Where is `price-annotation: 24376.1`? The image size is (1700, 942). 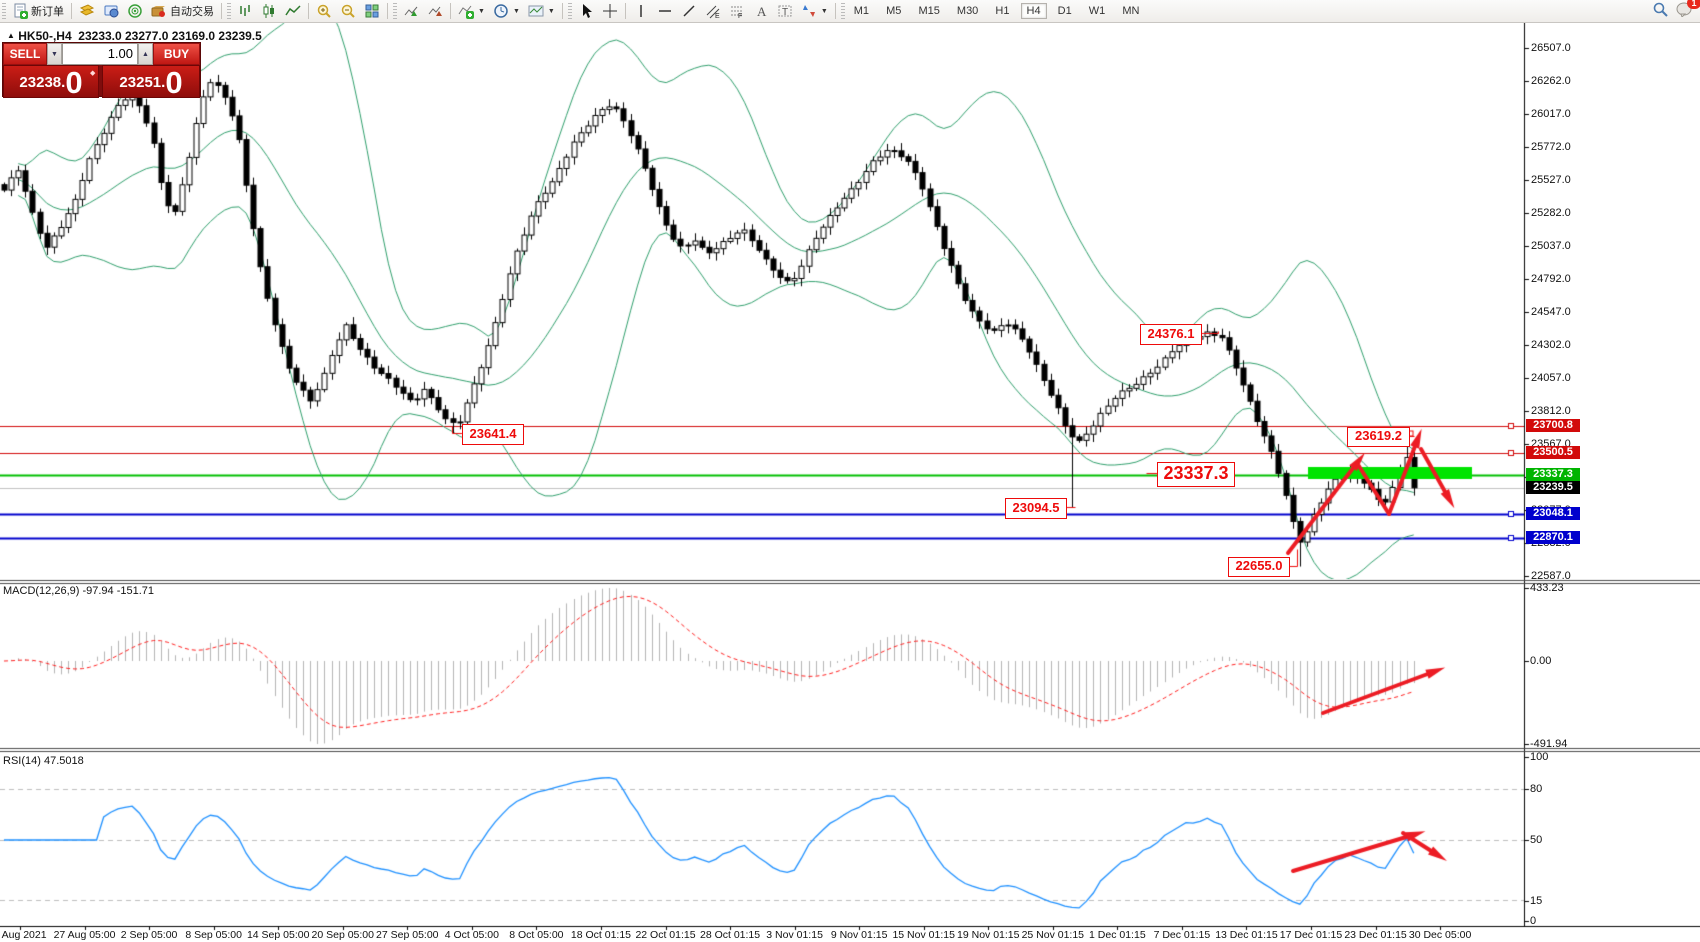 price-annotation: 24376.1 is located at coordinates (1171, 334).